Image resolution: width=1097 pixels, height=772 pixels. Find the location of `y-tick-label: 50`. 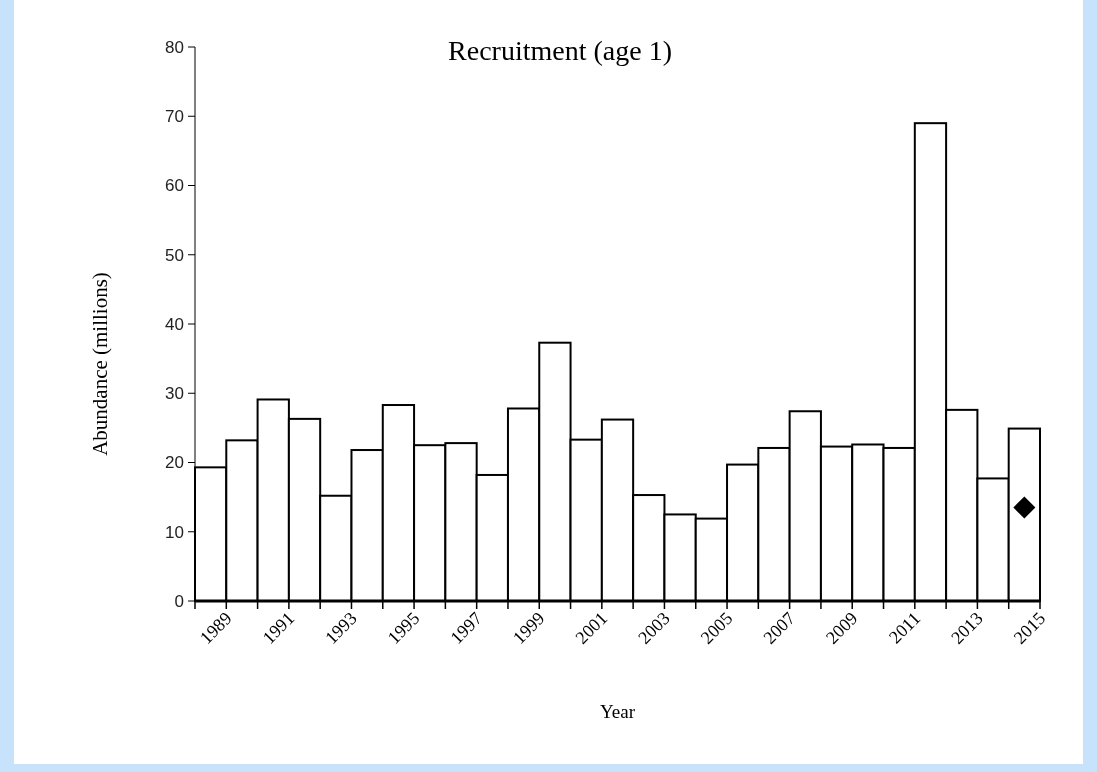

y-tick-label: 50 is located at coordinates (174, 255).